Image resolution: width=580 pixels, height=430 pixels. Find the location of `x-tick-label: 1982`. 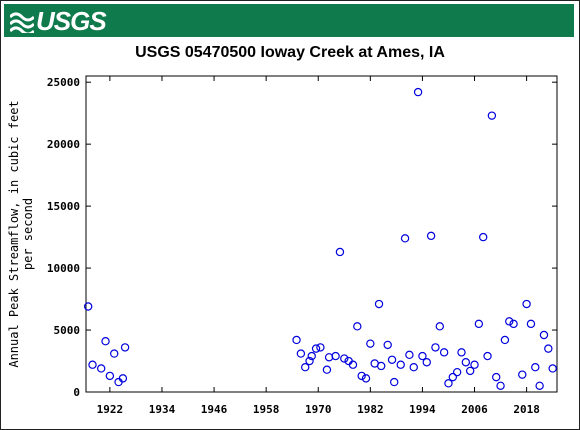

x-tick-label: 1982 is located at coordinates (370, 409).